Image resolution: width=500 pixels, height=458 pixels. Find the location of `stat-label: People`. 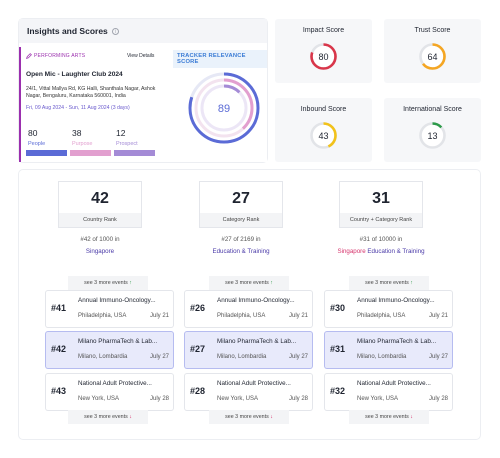

stat-label: People is located at coordinates (37, 144).